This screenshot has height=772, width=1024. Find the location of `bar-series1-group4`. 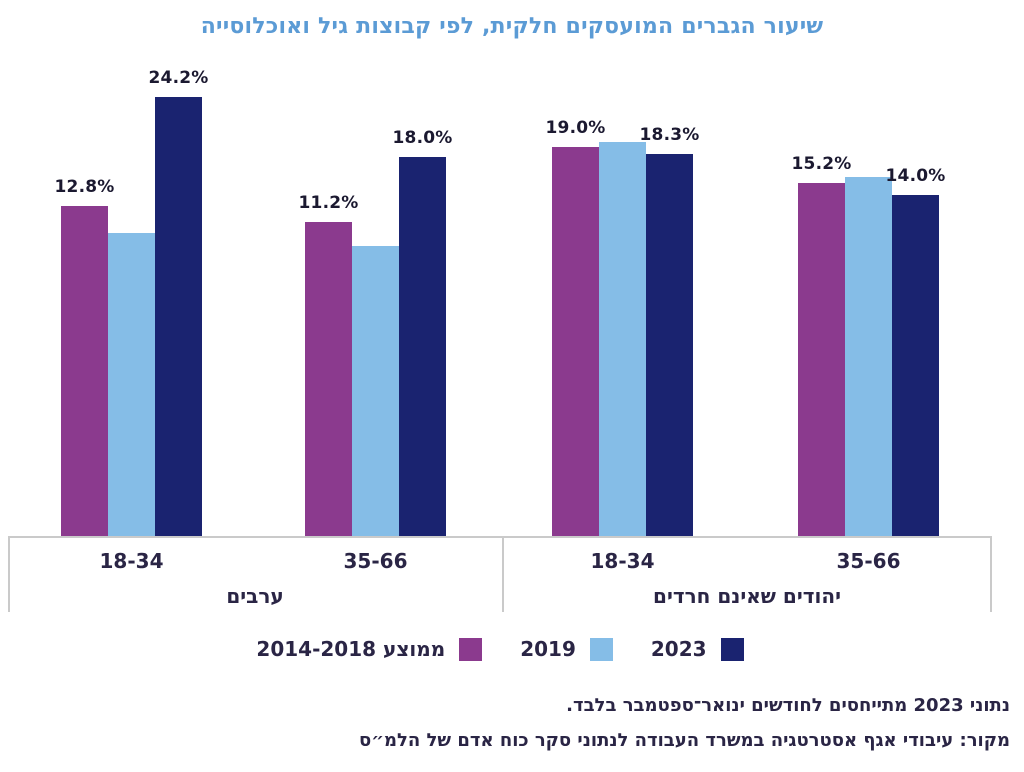

bar-series1-group4 is located at coordinates (821, 360).